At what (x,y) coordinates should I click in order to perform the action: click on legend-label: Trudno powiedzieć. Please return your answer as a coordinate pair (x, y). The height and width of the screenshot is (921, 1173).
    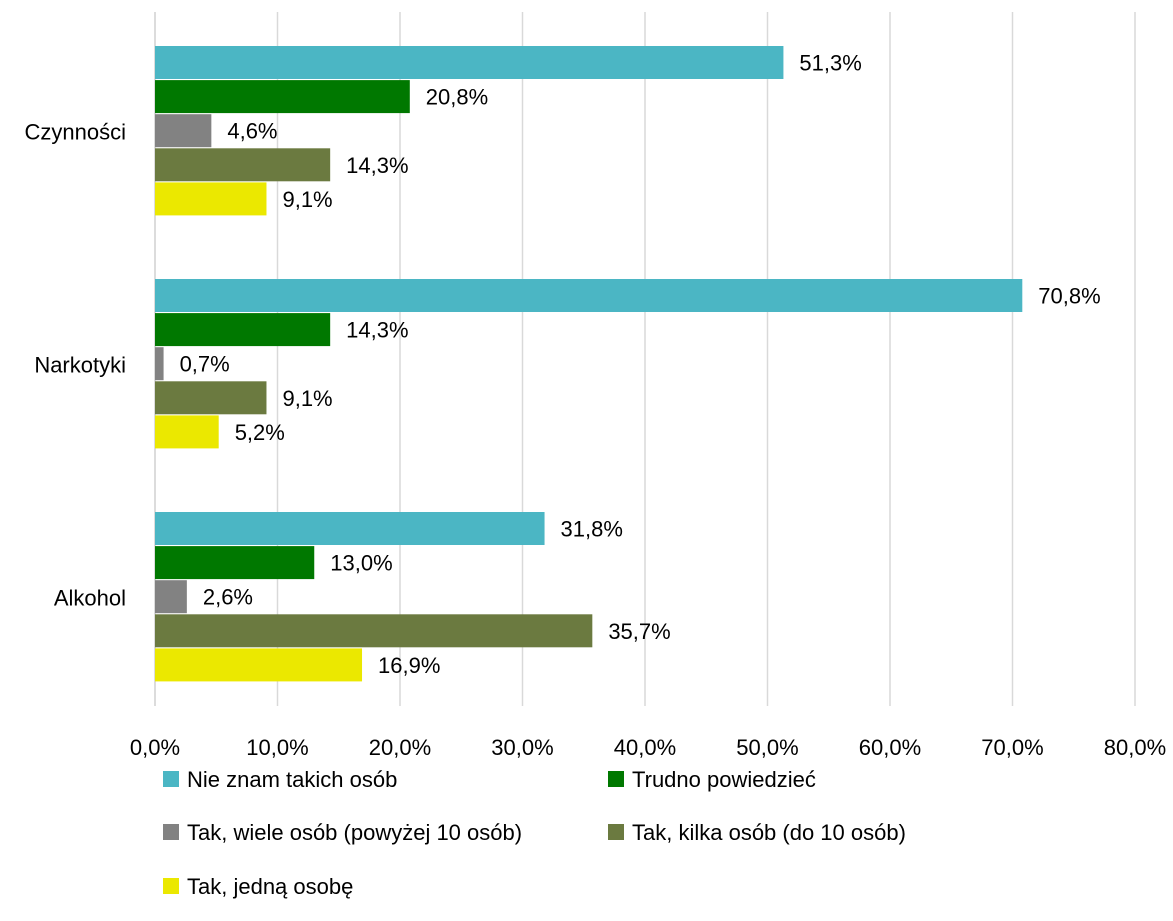
    Looking at the image, I should click on (724, 779).